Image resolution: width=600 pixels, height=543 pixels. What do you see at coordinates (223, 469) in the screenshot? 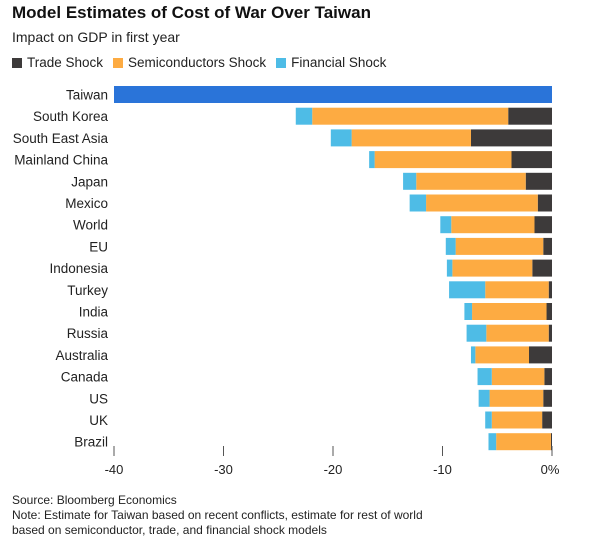
I see `x-tick-label: -30` at bounding box center [223, 469].